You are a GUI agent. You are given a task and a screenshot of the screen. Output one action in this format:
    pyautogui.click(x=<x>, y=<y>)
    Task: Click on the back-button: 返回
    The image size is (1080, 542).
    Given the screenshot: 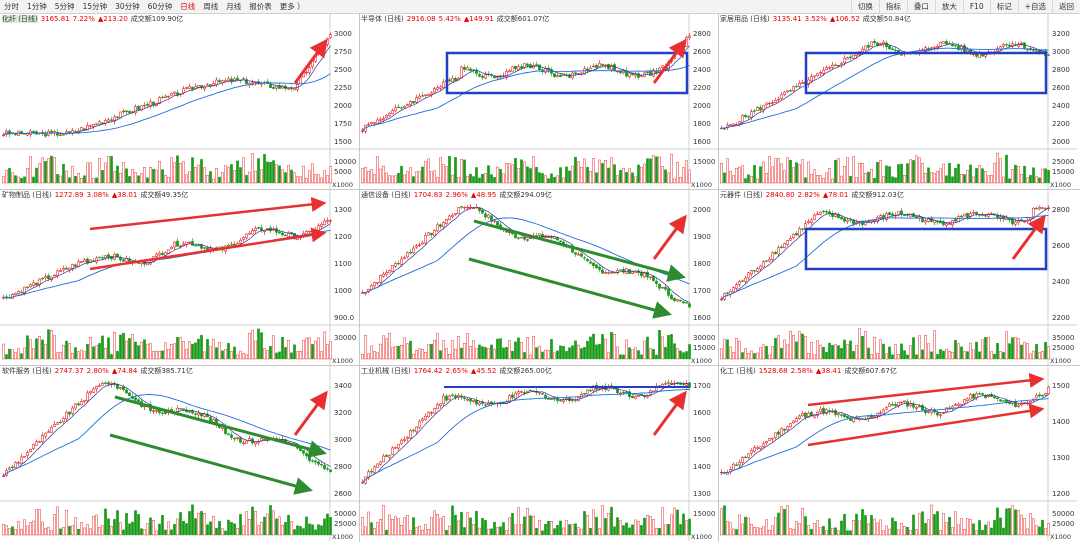 What is the action you would take?
    pyautogui.click(x=1066, y=6)
    